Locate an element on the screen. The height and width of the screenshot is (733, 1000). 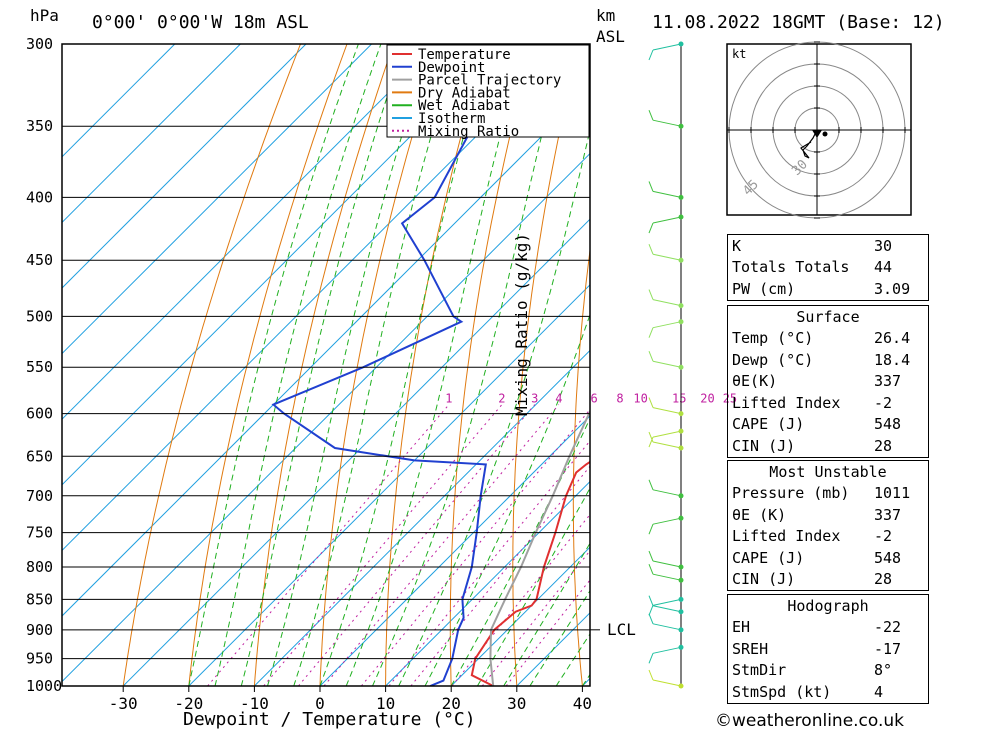
index-key: StmSpd (kt) is located at coordinates (782, 691).